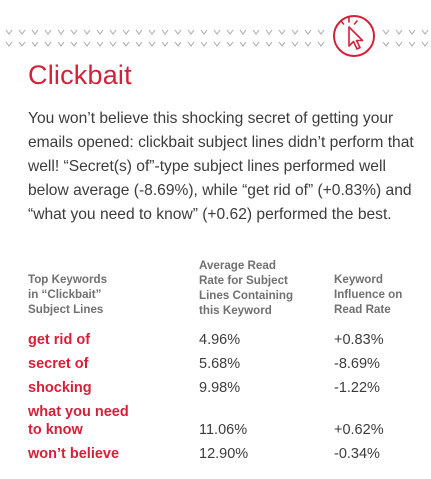 The height and width of the screenshot is (479, 431). Describe the element at coordinates (80, 75) in the screenshot. I see `page-title: Clickbait` at that location.